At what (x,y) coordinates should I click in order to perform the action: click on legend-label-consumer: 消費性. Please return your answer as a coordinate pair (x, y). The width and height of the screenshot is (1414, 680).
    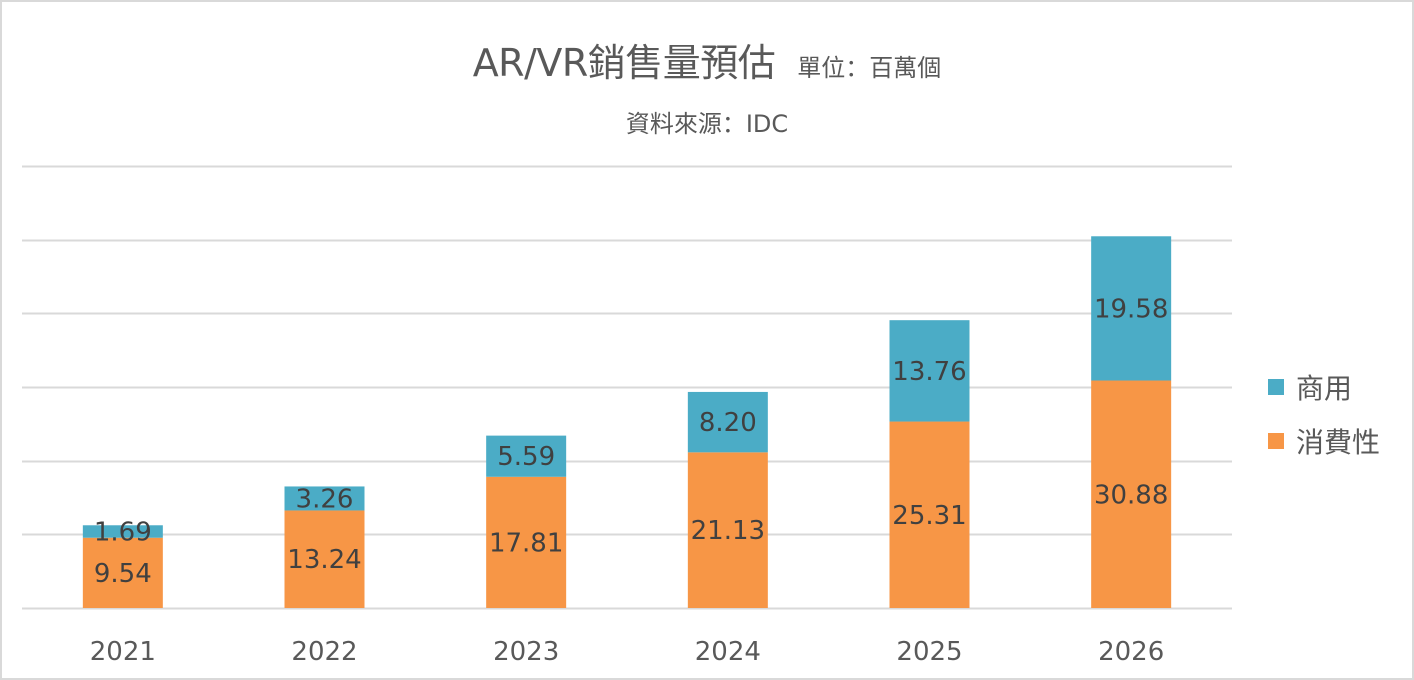
    Looking at the image, I should click on (1338, 442).